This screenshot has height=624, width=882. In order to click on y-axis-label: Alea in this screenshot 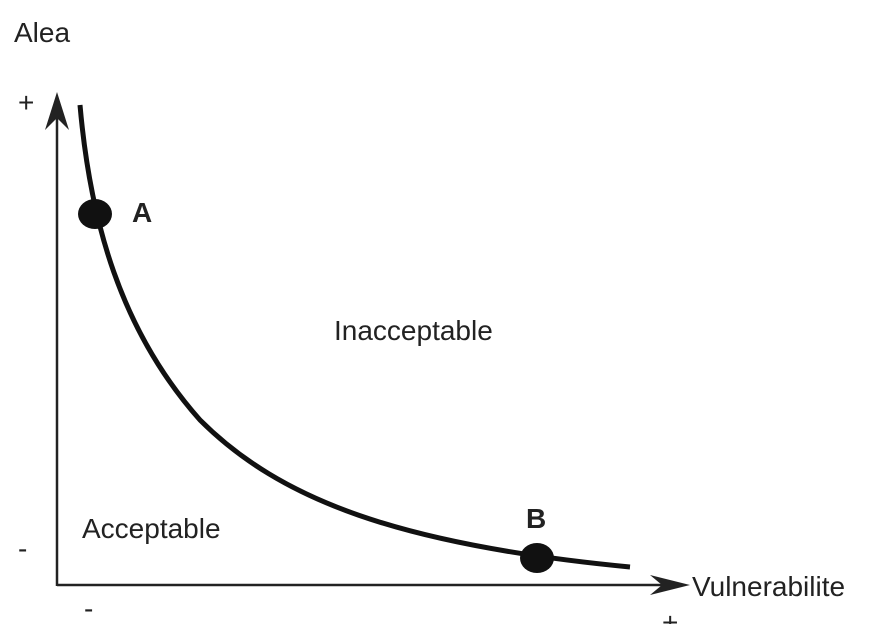, I will do `click(42, 32)`.